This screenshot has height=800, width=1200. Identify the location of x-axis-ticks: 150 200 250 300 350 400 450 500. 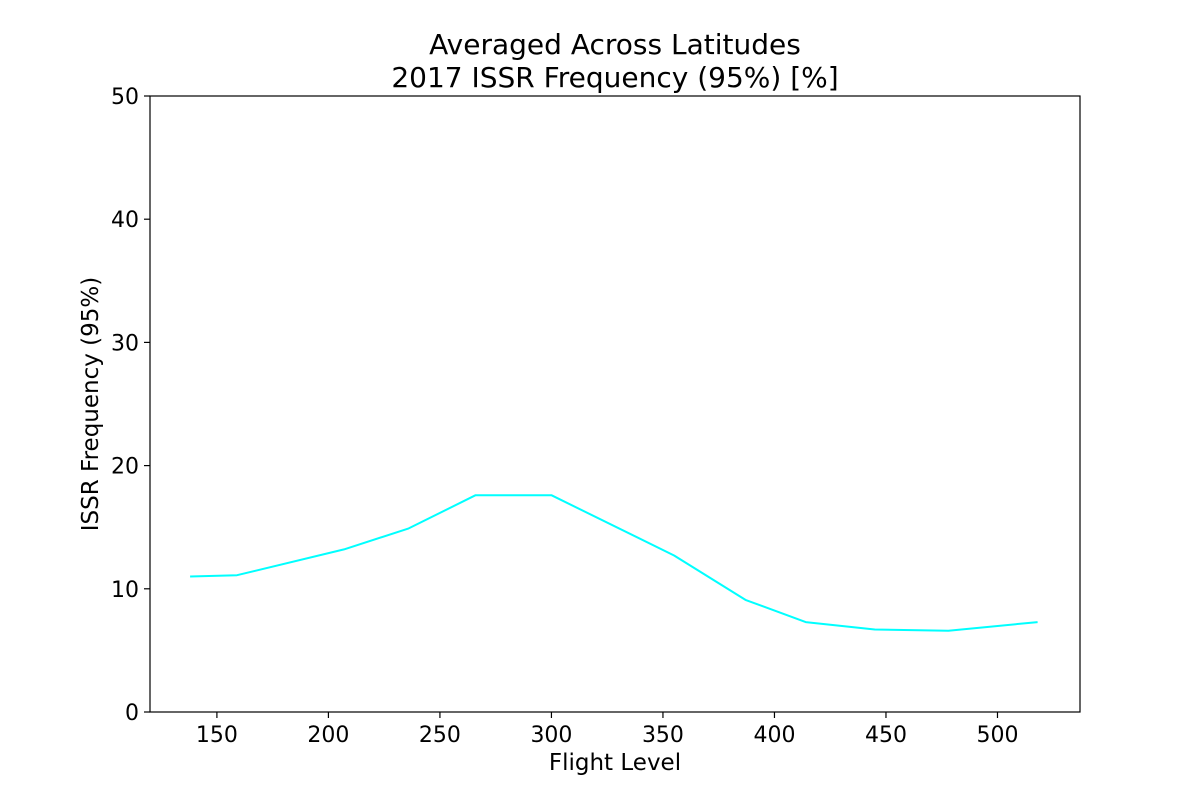
(607, 730).